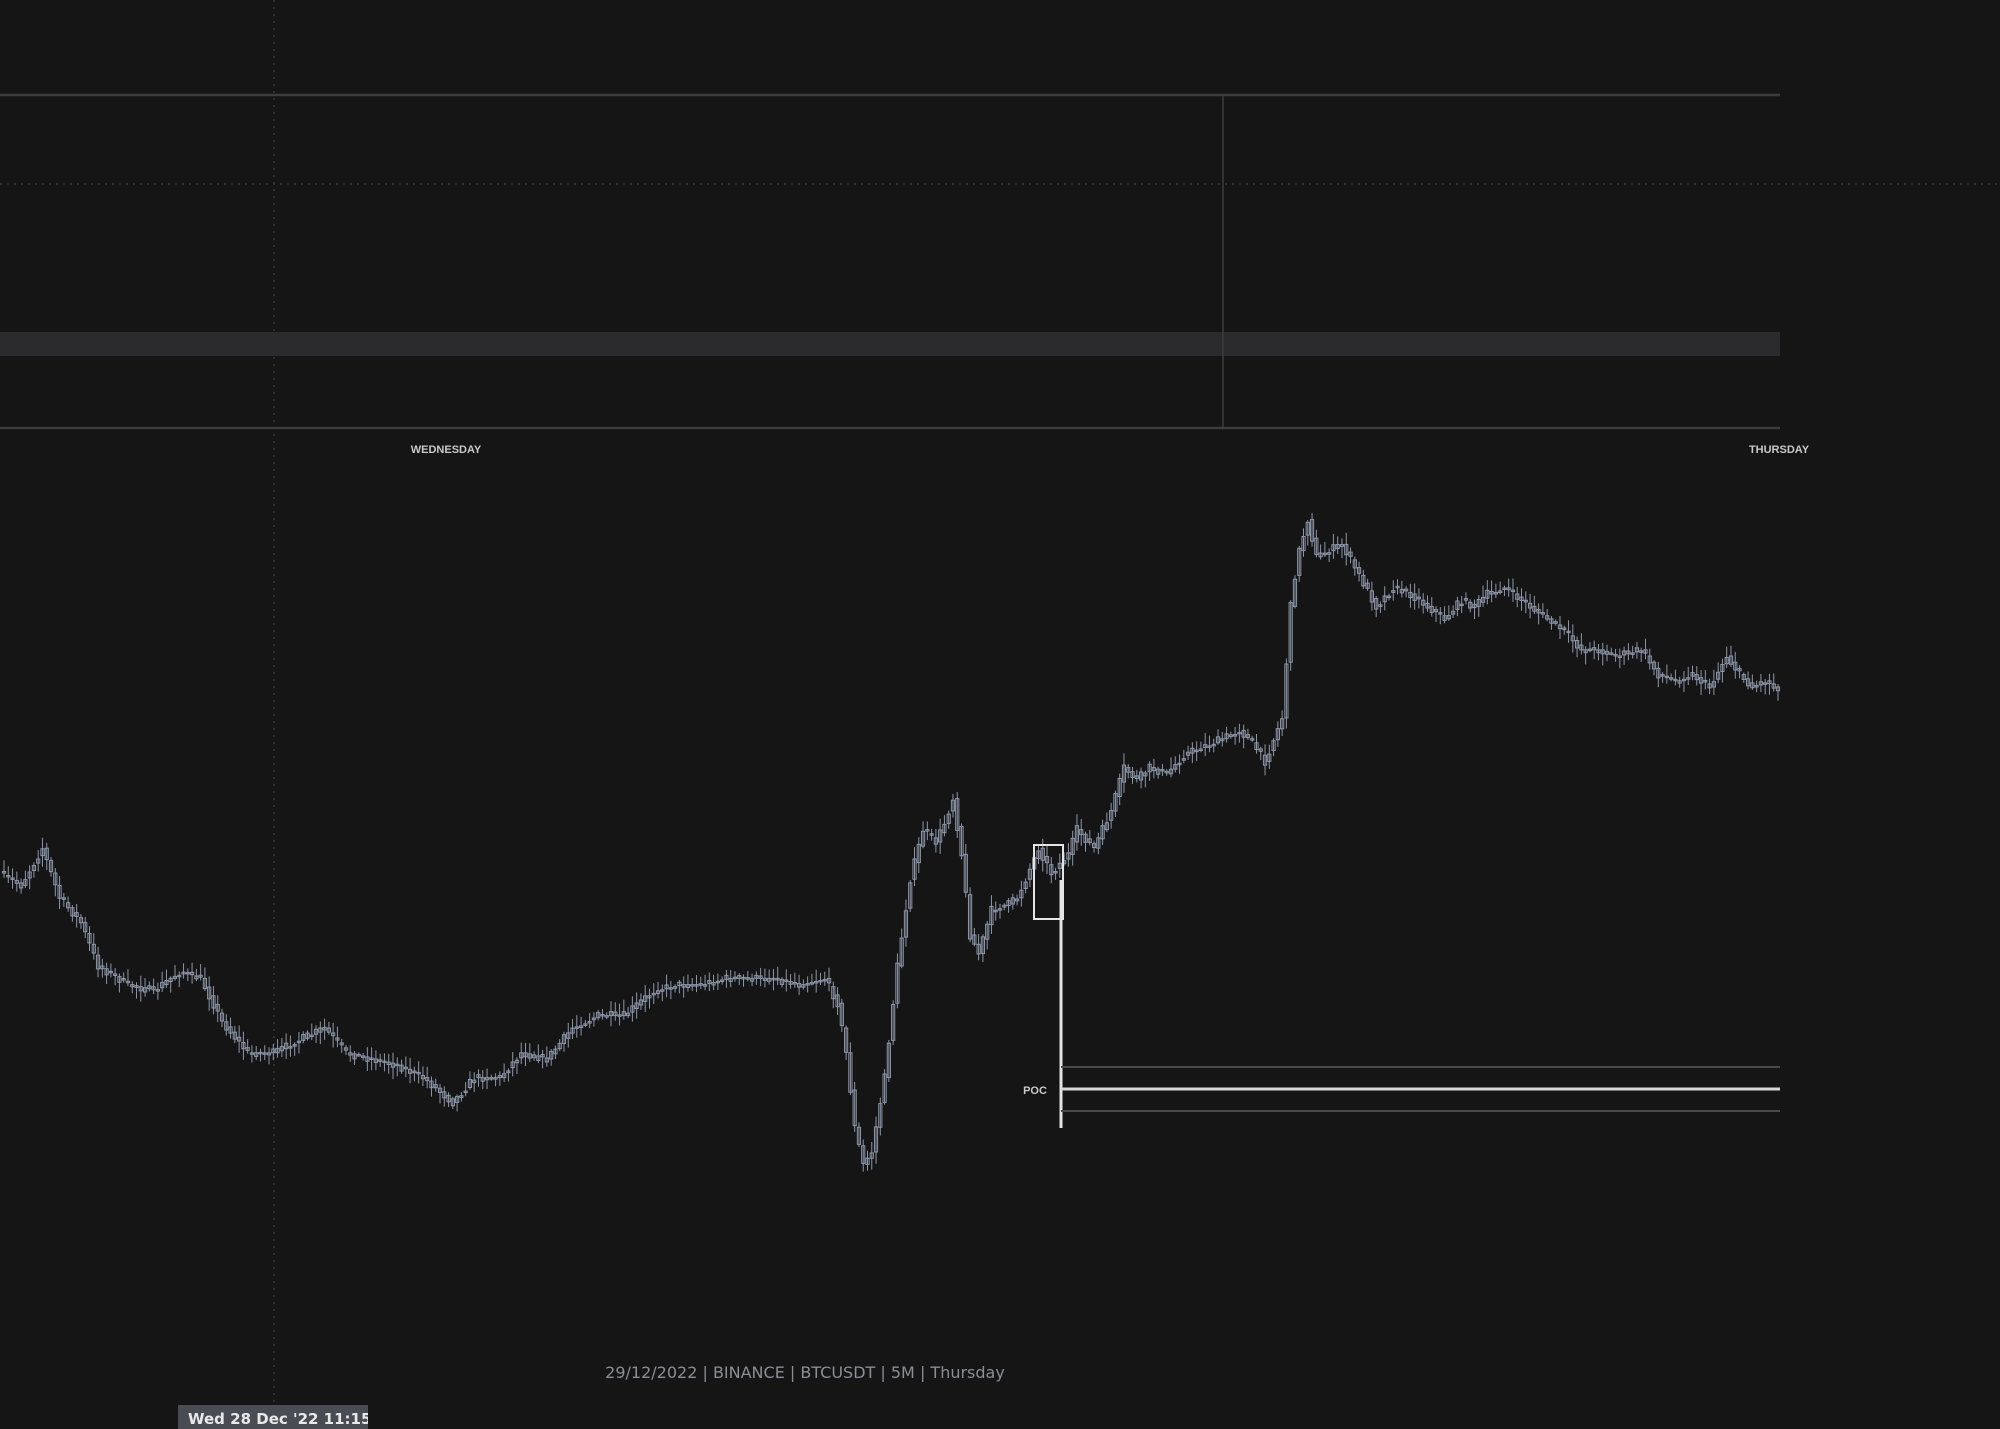 The width and height of the screenshot is (2000, 1429). What do you see at coordinates (1048, 882) in the screenshot?
I see `highlight-box` at bounding box center [1048, 882].